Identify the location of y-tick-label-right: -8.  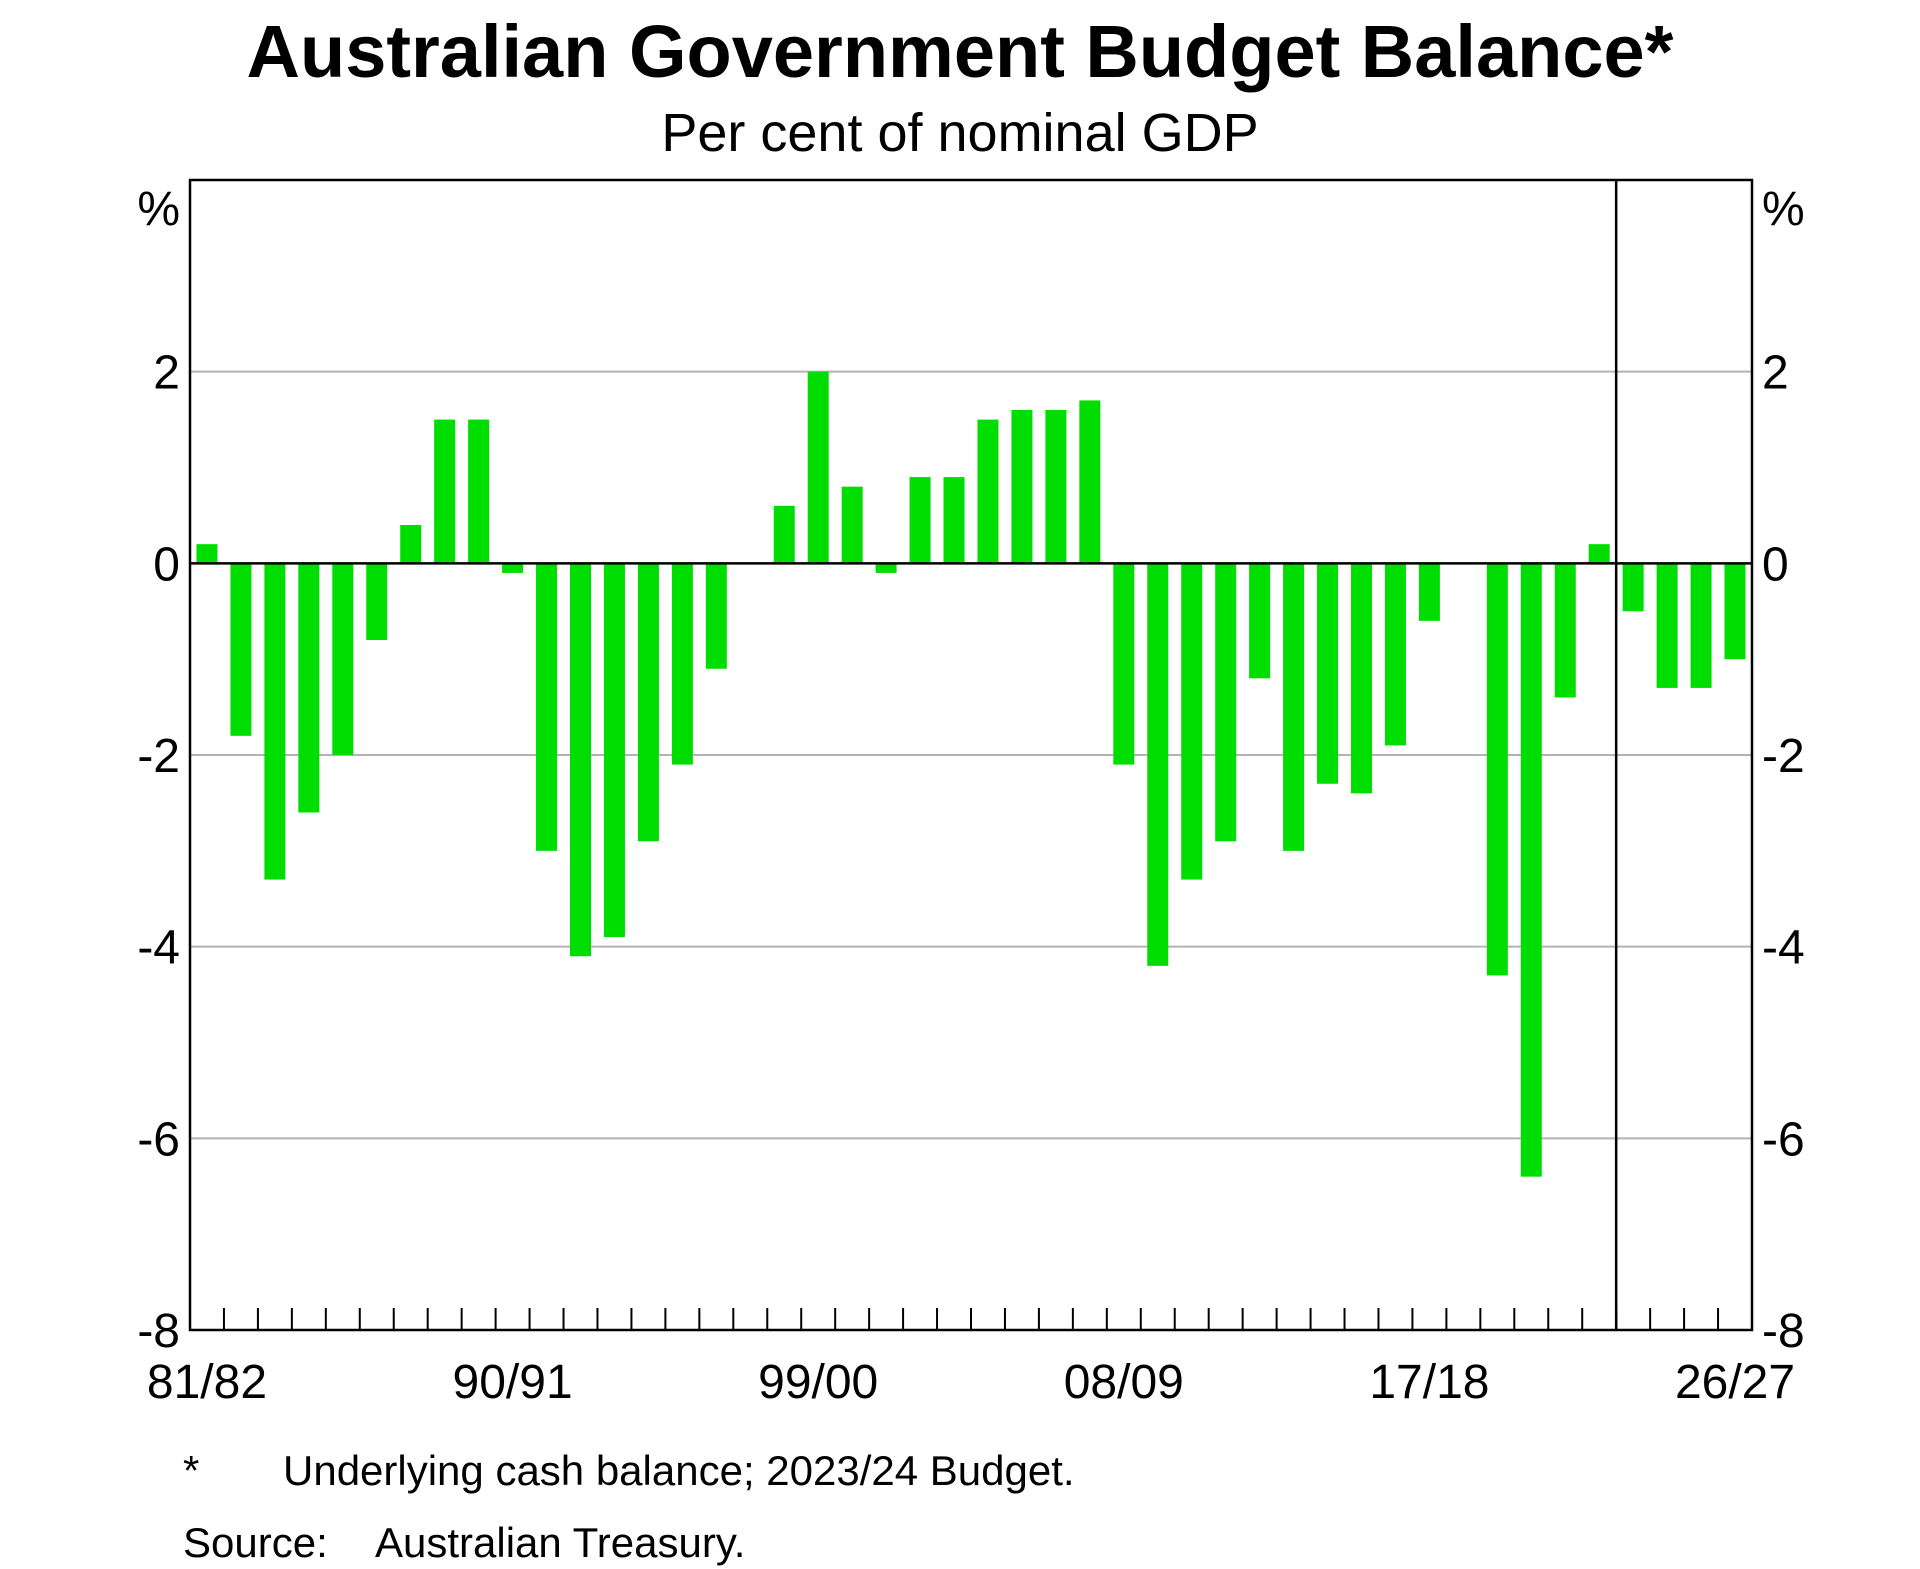
(1783, 1331).